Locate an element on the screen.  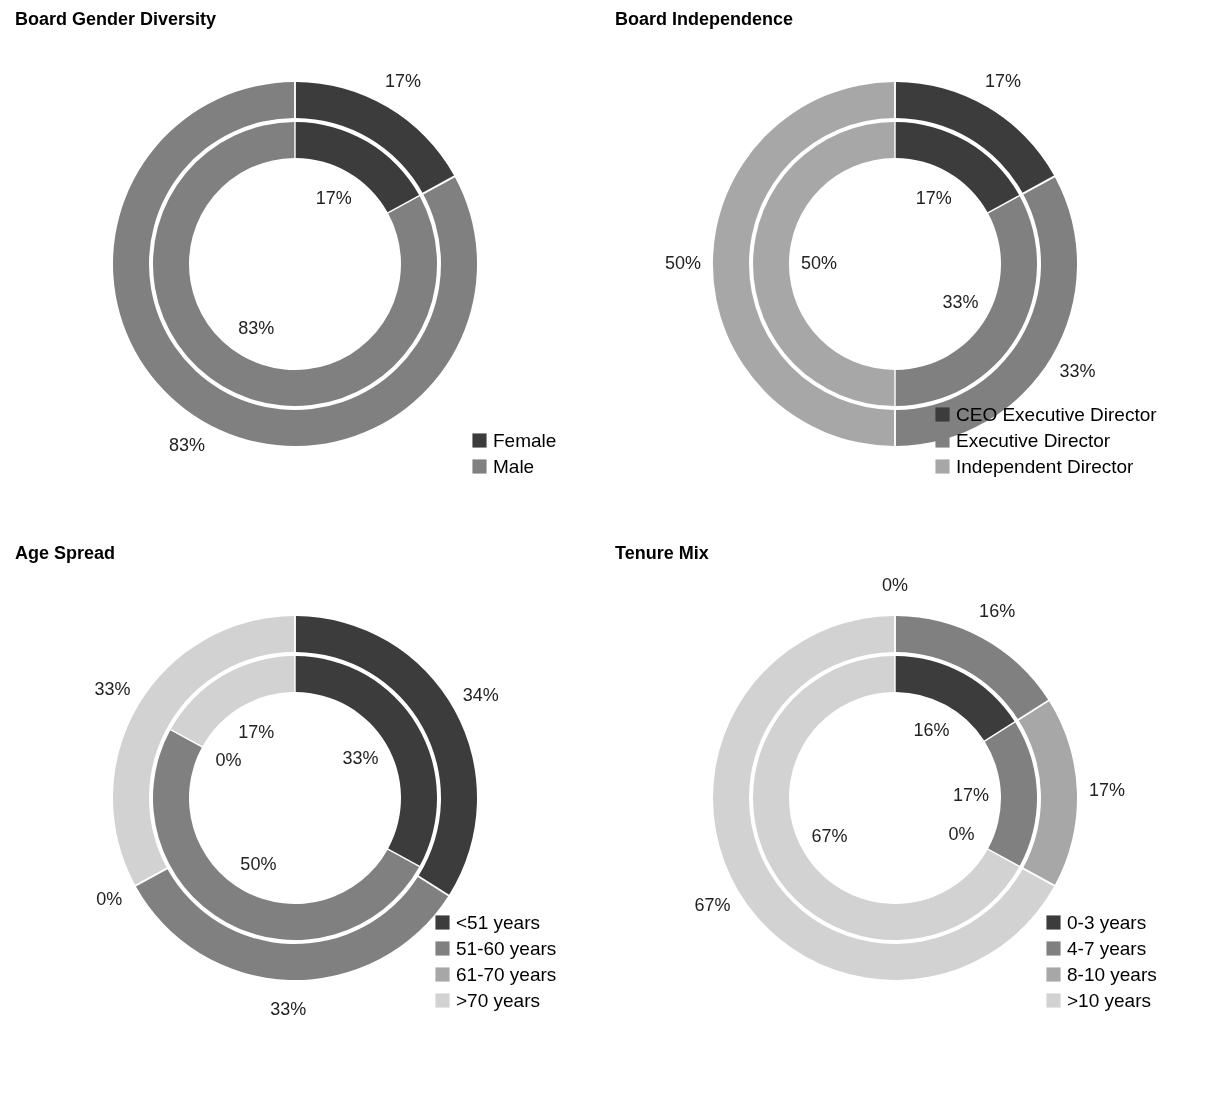
legend-label: 61-70 years is located at coordinates (506, 974).